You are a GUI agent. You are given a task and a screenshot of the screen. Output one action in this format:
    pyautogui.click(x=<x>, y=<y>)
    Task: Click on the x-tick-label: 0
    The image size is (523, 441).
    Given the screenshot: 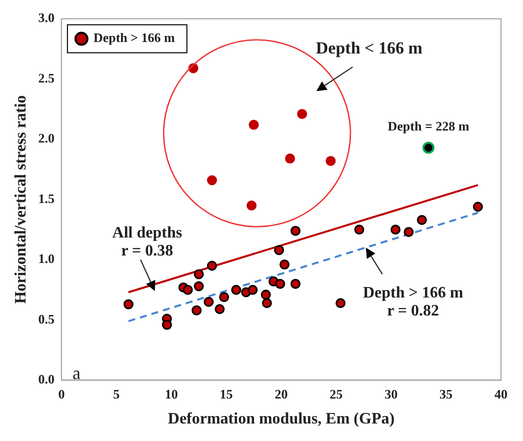 What is the action you would take?
    pyautogui.click(x=61, y=394)
    